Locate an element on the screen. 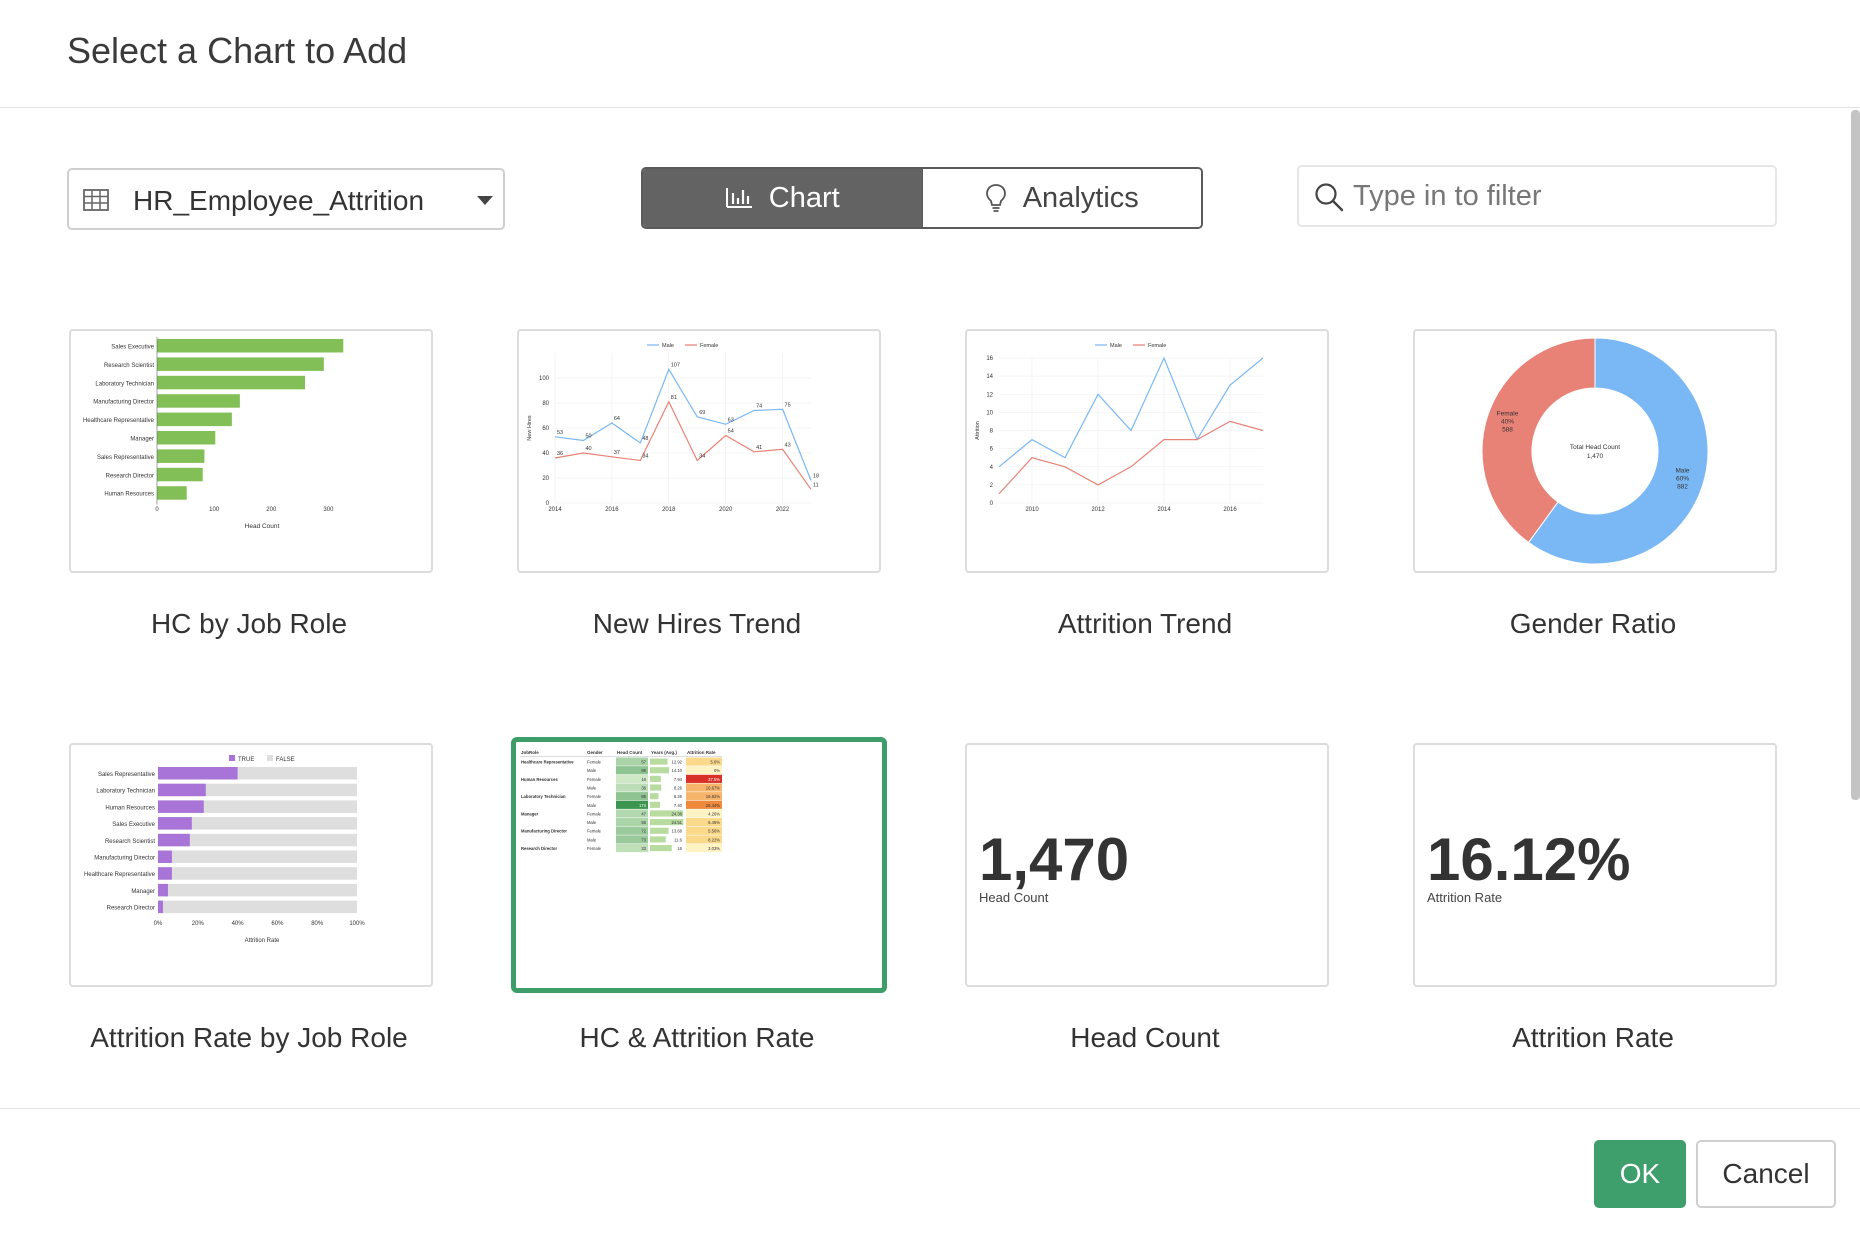 This screenshot has width=1860, height=1235. table-cell-years: 24.51 is located at coordinates (677, 822).